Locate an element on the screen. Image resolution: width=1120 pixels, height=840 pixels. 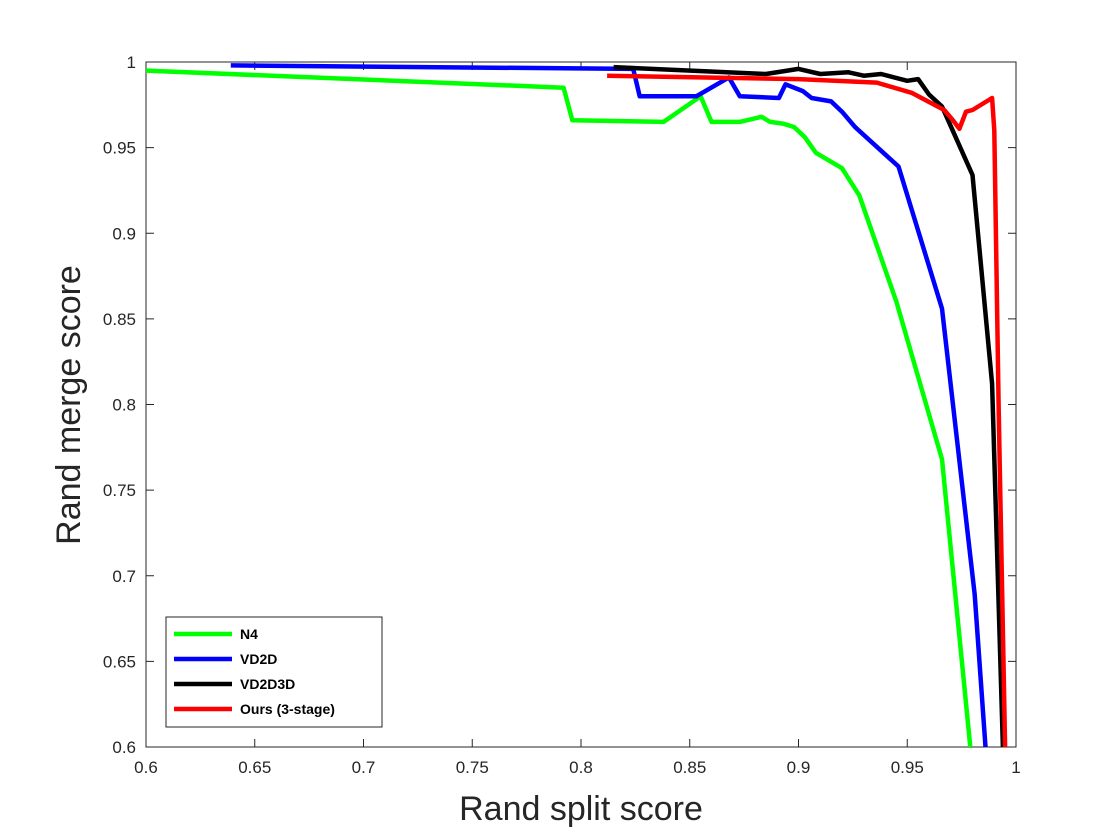
y-tick-label: 0.85 is located at coordinates (119, 319).